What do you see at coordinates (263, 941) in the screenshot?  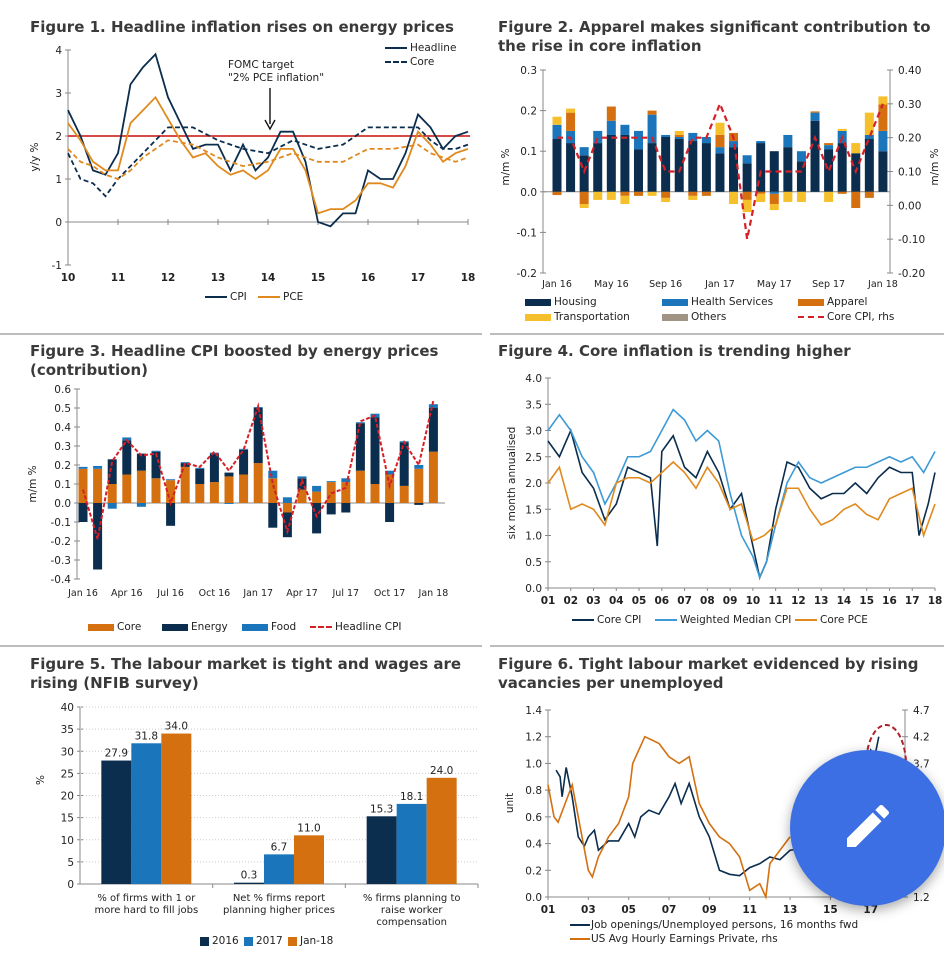 I see `legend-2017: 2017` at bounding box center [263, 941].